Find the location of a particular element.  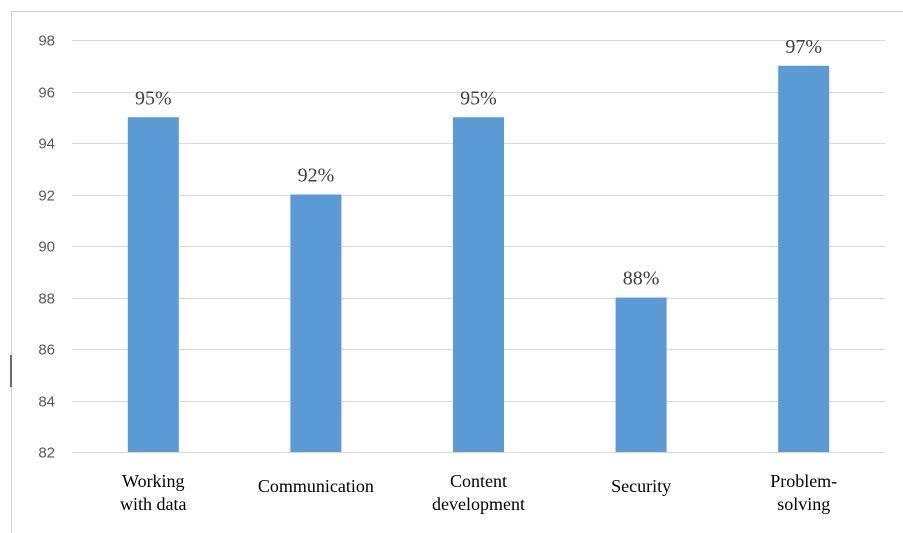

y-tick-label: 94 is located at coordinates (46, 144).